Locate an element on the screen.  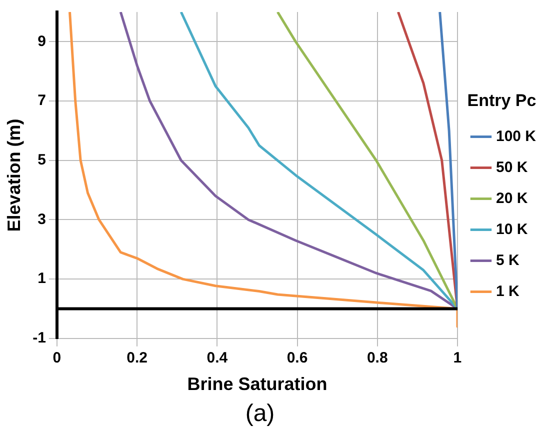
legend-label: 1 K is located at coordinates (508, 291).